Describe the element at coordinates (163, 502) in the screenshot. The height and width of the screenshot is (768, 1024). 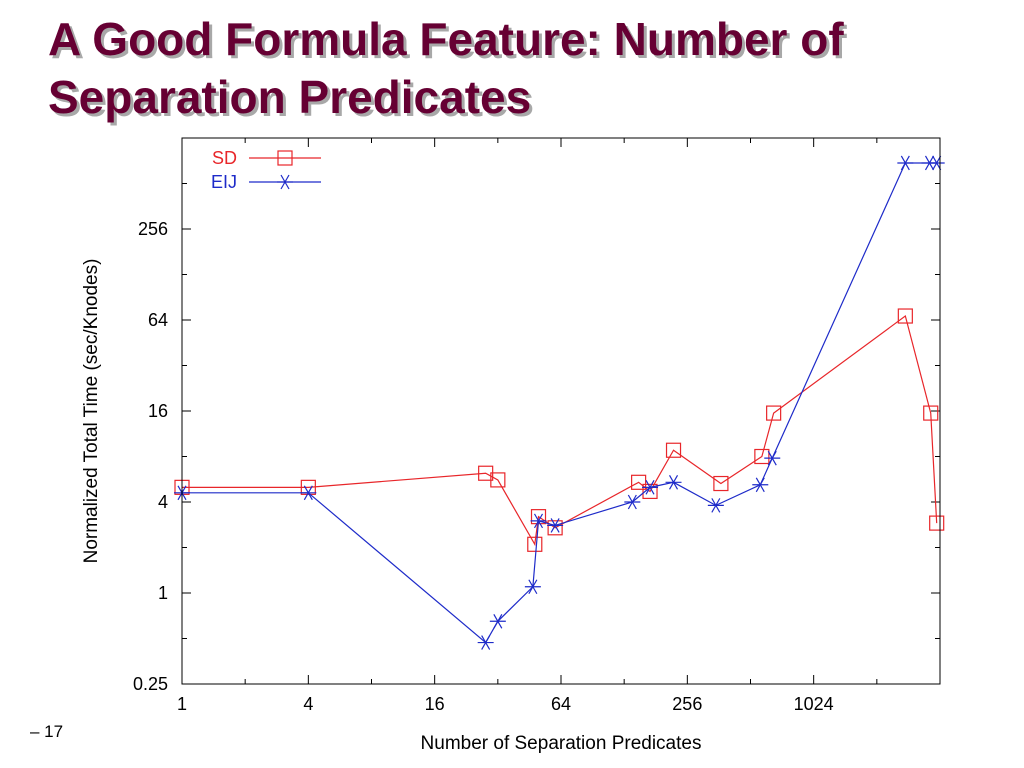
I see `y-tick-label: 4` at that location.